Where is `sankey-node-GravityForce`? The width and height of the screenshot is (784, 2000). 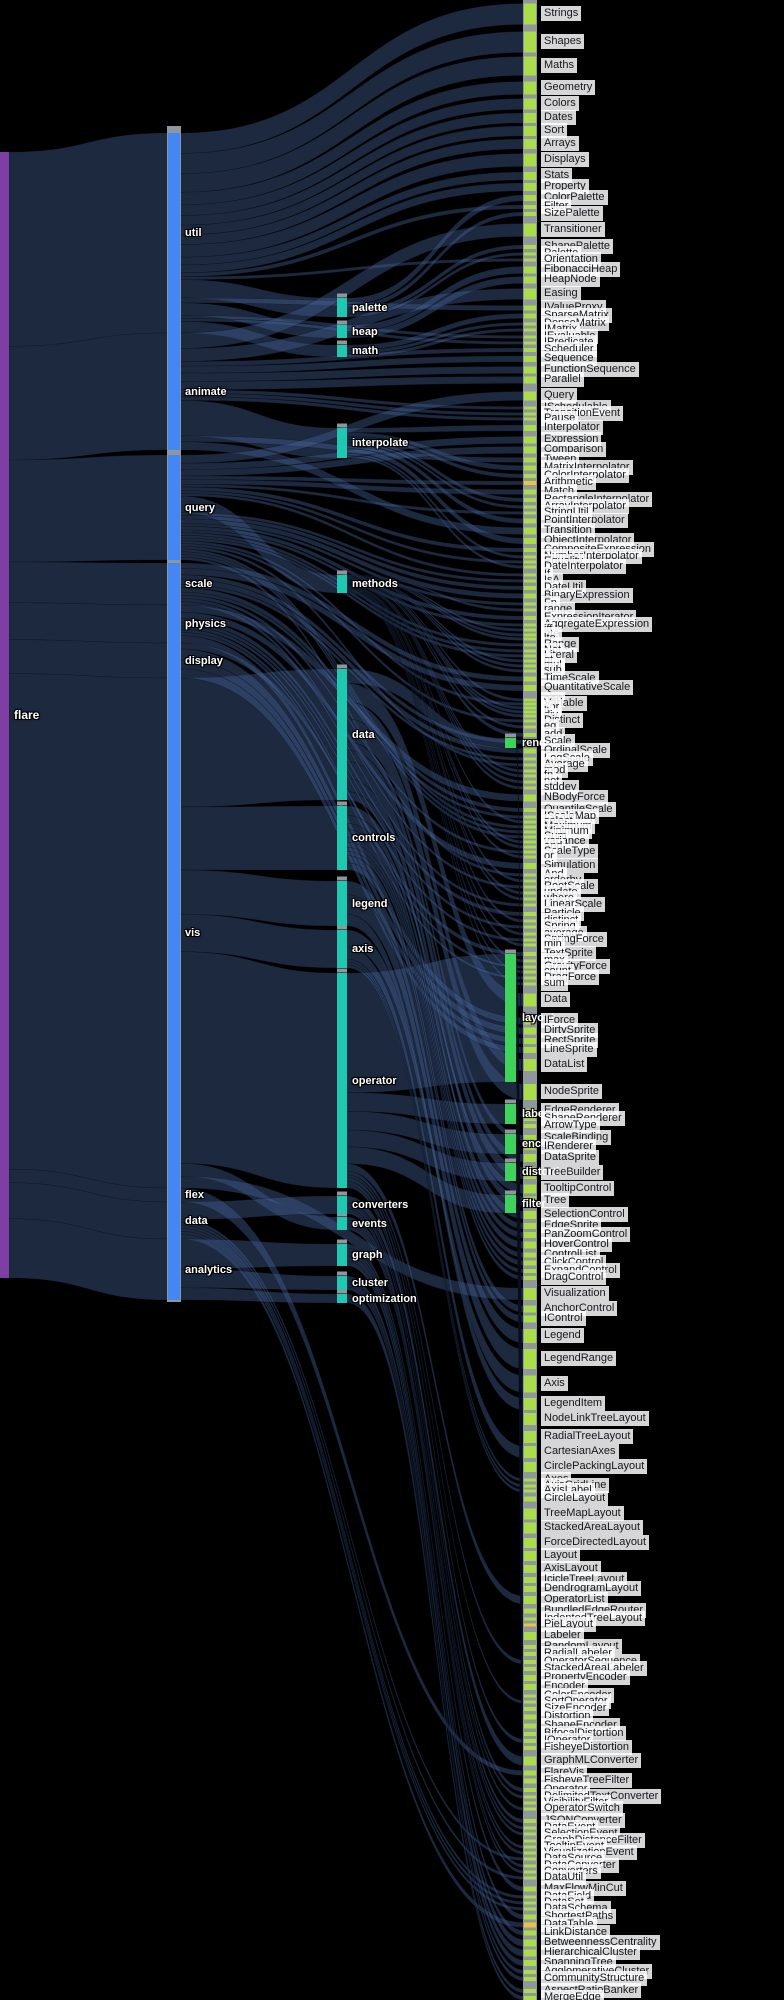
sankey-node-GravityForce is located at coordinates (530, 967).